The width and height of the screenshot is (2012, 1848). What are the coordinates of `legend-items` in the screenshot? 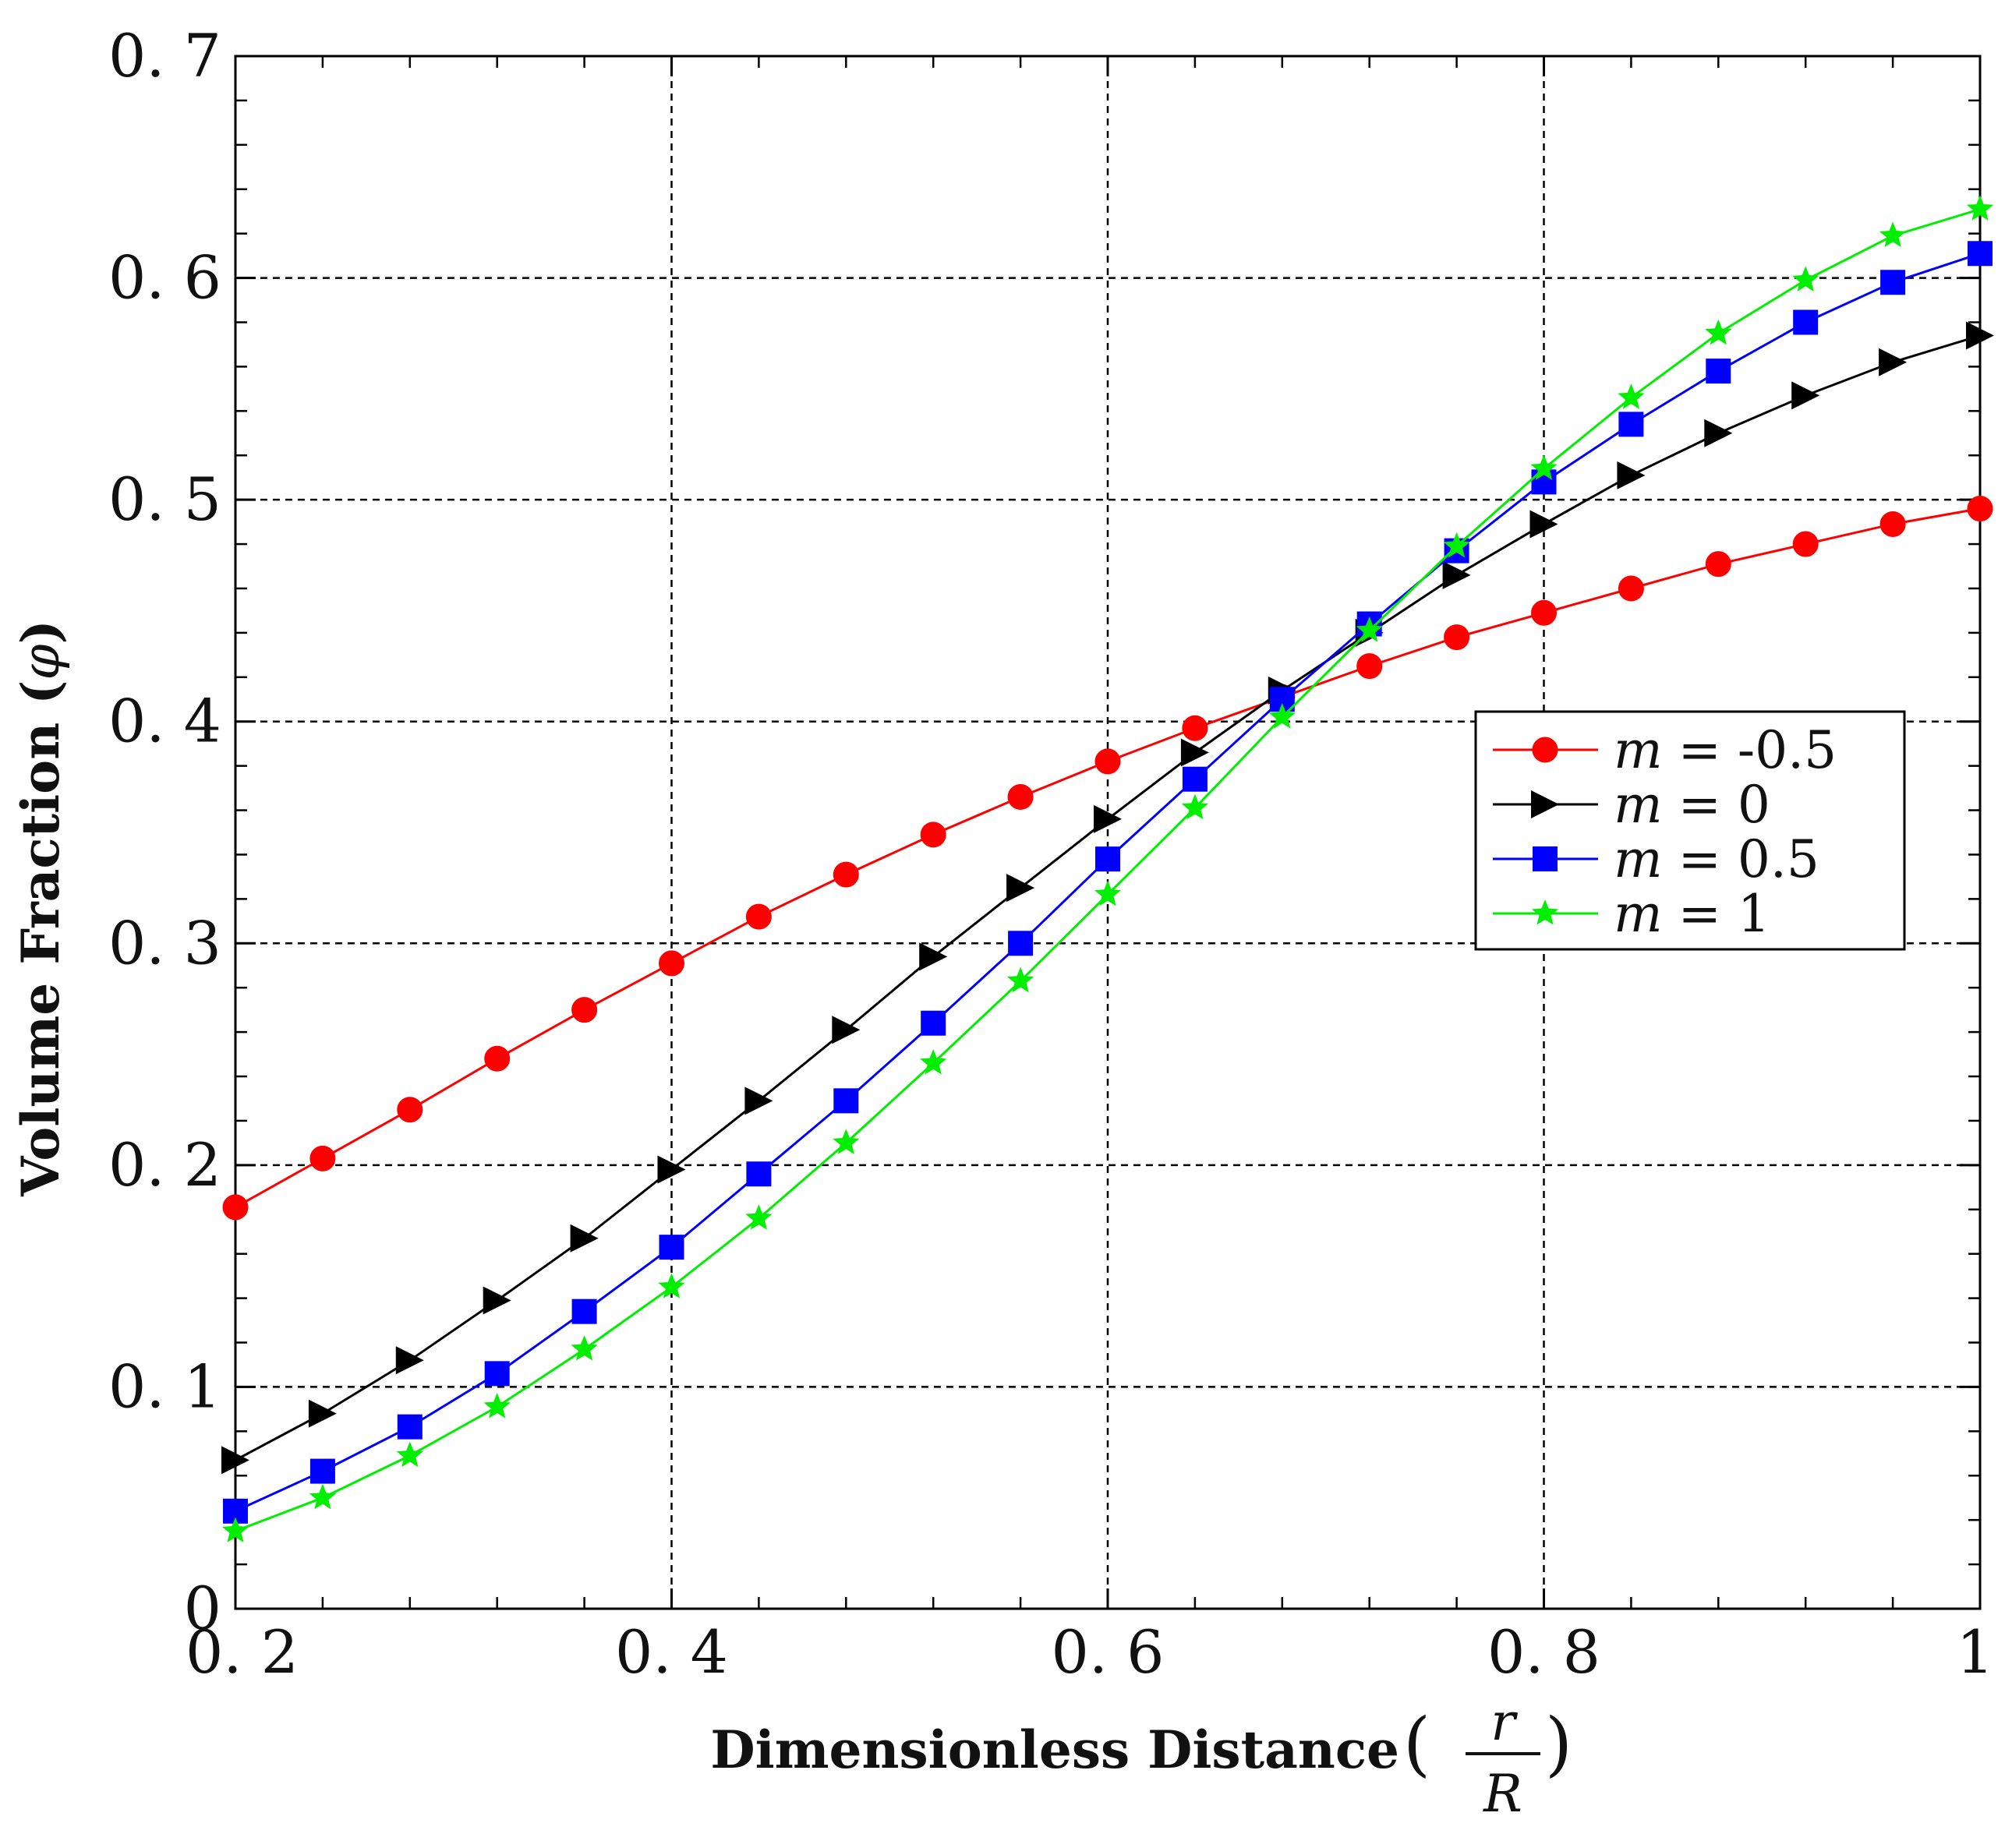 It's located at (1545, 831).